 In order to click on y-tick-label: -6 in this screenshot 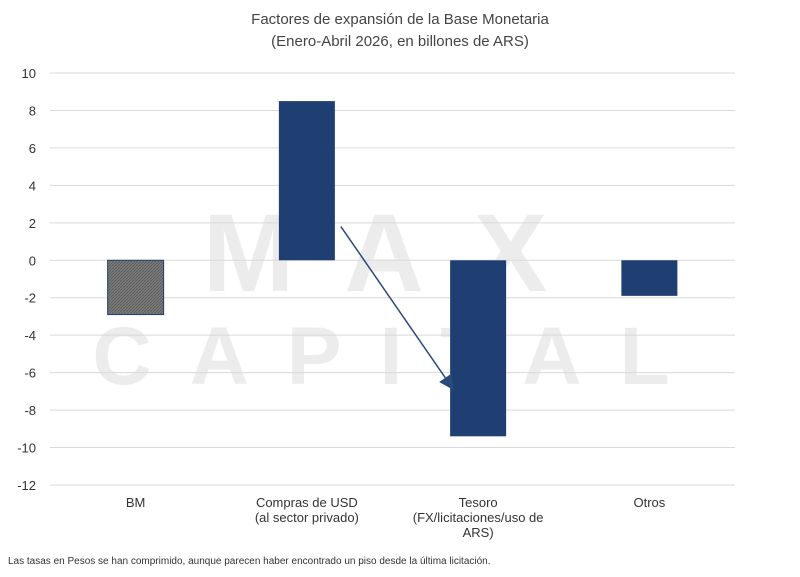, I will do `click(30, 373)`.